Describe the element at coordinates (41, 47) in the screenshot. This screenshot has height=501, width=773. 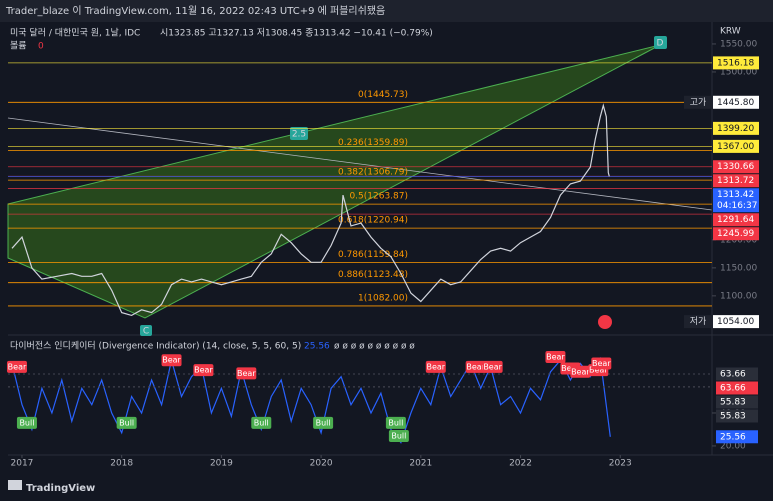
I see `volume: 0` at that location.